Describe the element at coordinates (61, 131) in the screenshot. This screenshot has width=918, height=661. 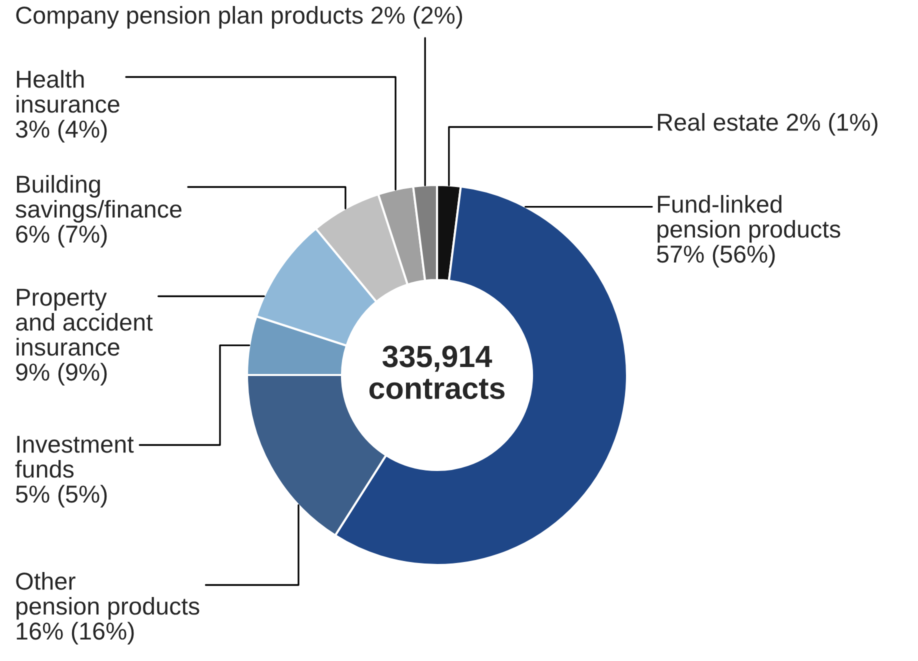
I see `data-label: 3% (4%)` at that location.